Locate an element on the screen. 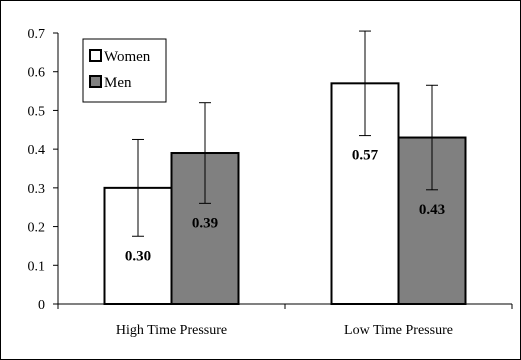  y-tick-label: 0.4 is located at coordinates (37, 150).